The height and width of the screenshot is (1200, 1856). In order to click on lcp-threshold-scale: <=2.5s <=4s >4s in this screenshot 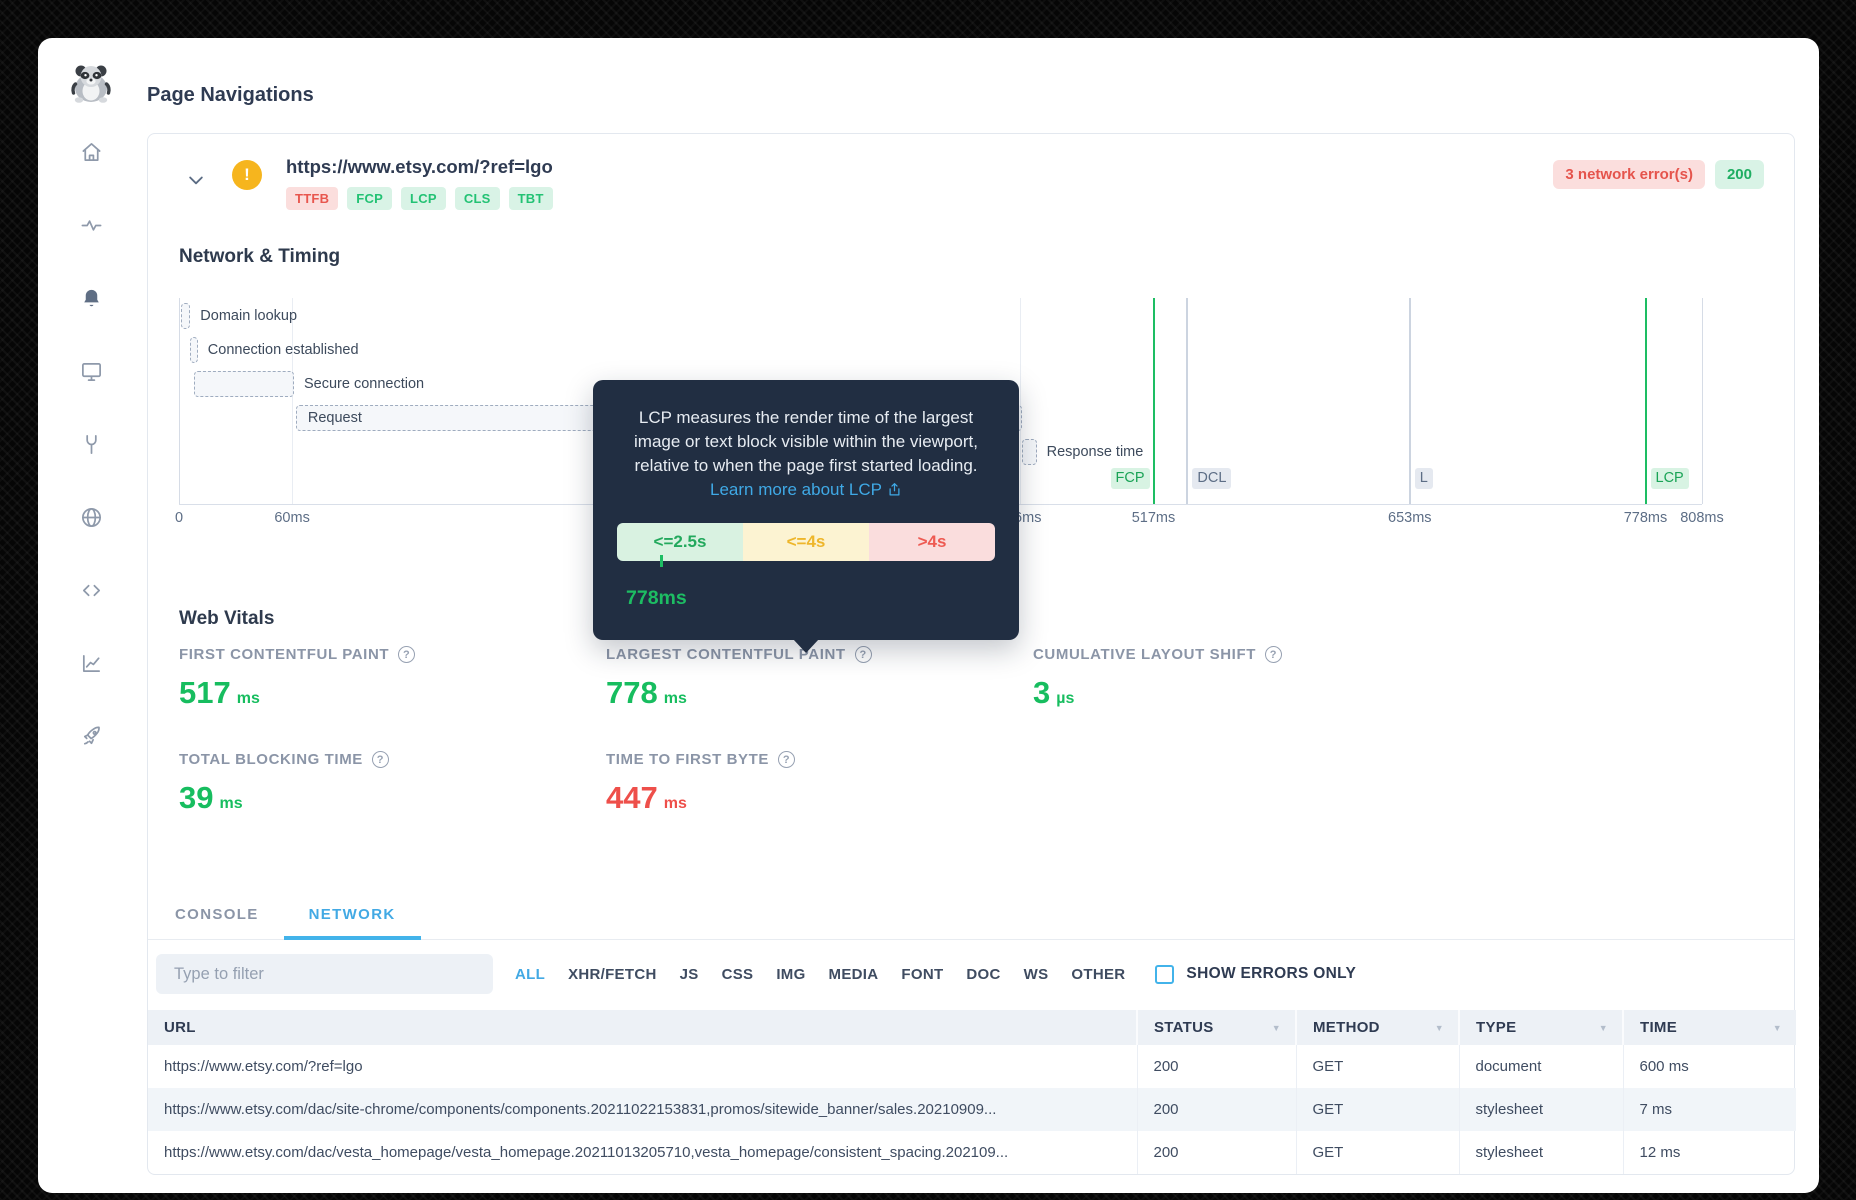, I will do `click(806, 544)`.